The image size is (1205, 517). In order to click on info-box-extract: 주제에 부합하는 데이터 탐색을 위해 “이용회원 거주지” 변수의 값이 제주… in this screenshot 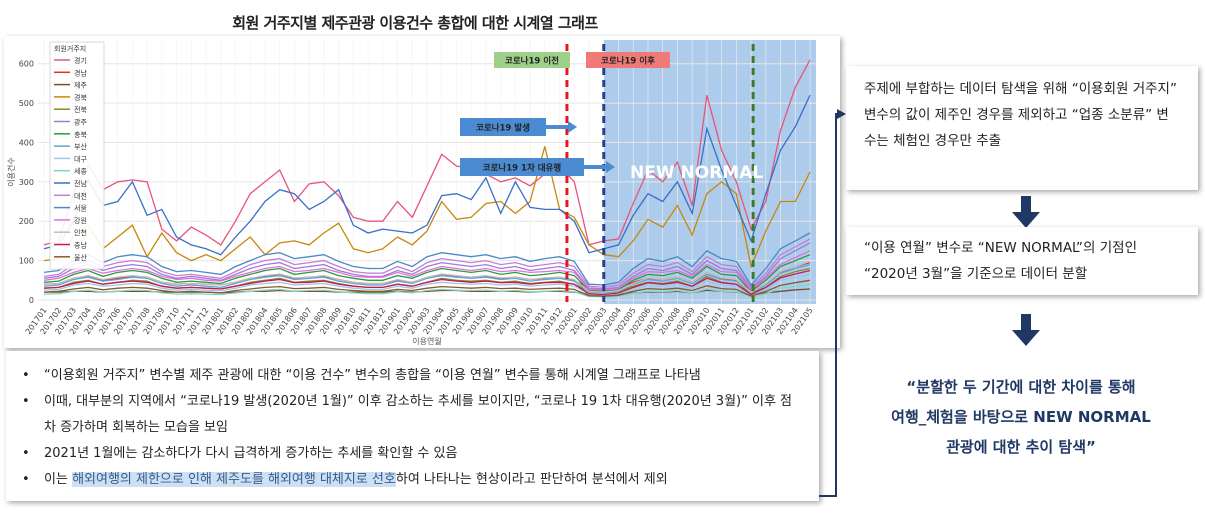, I will do `click(1022, 128)`.